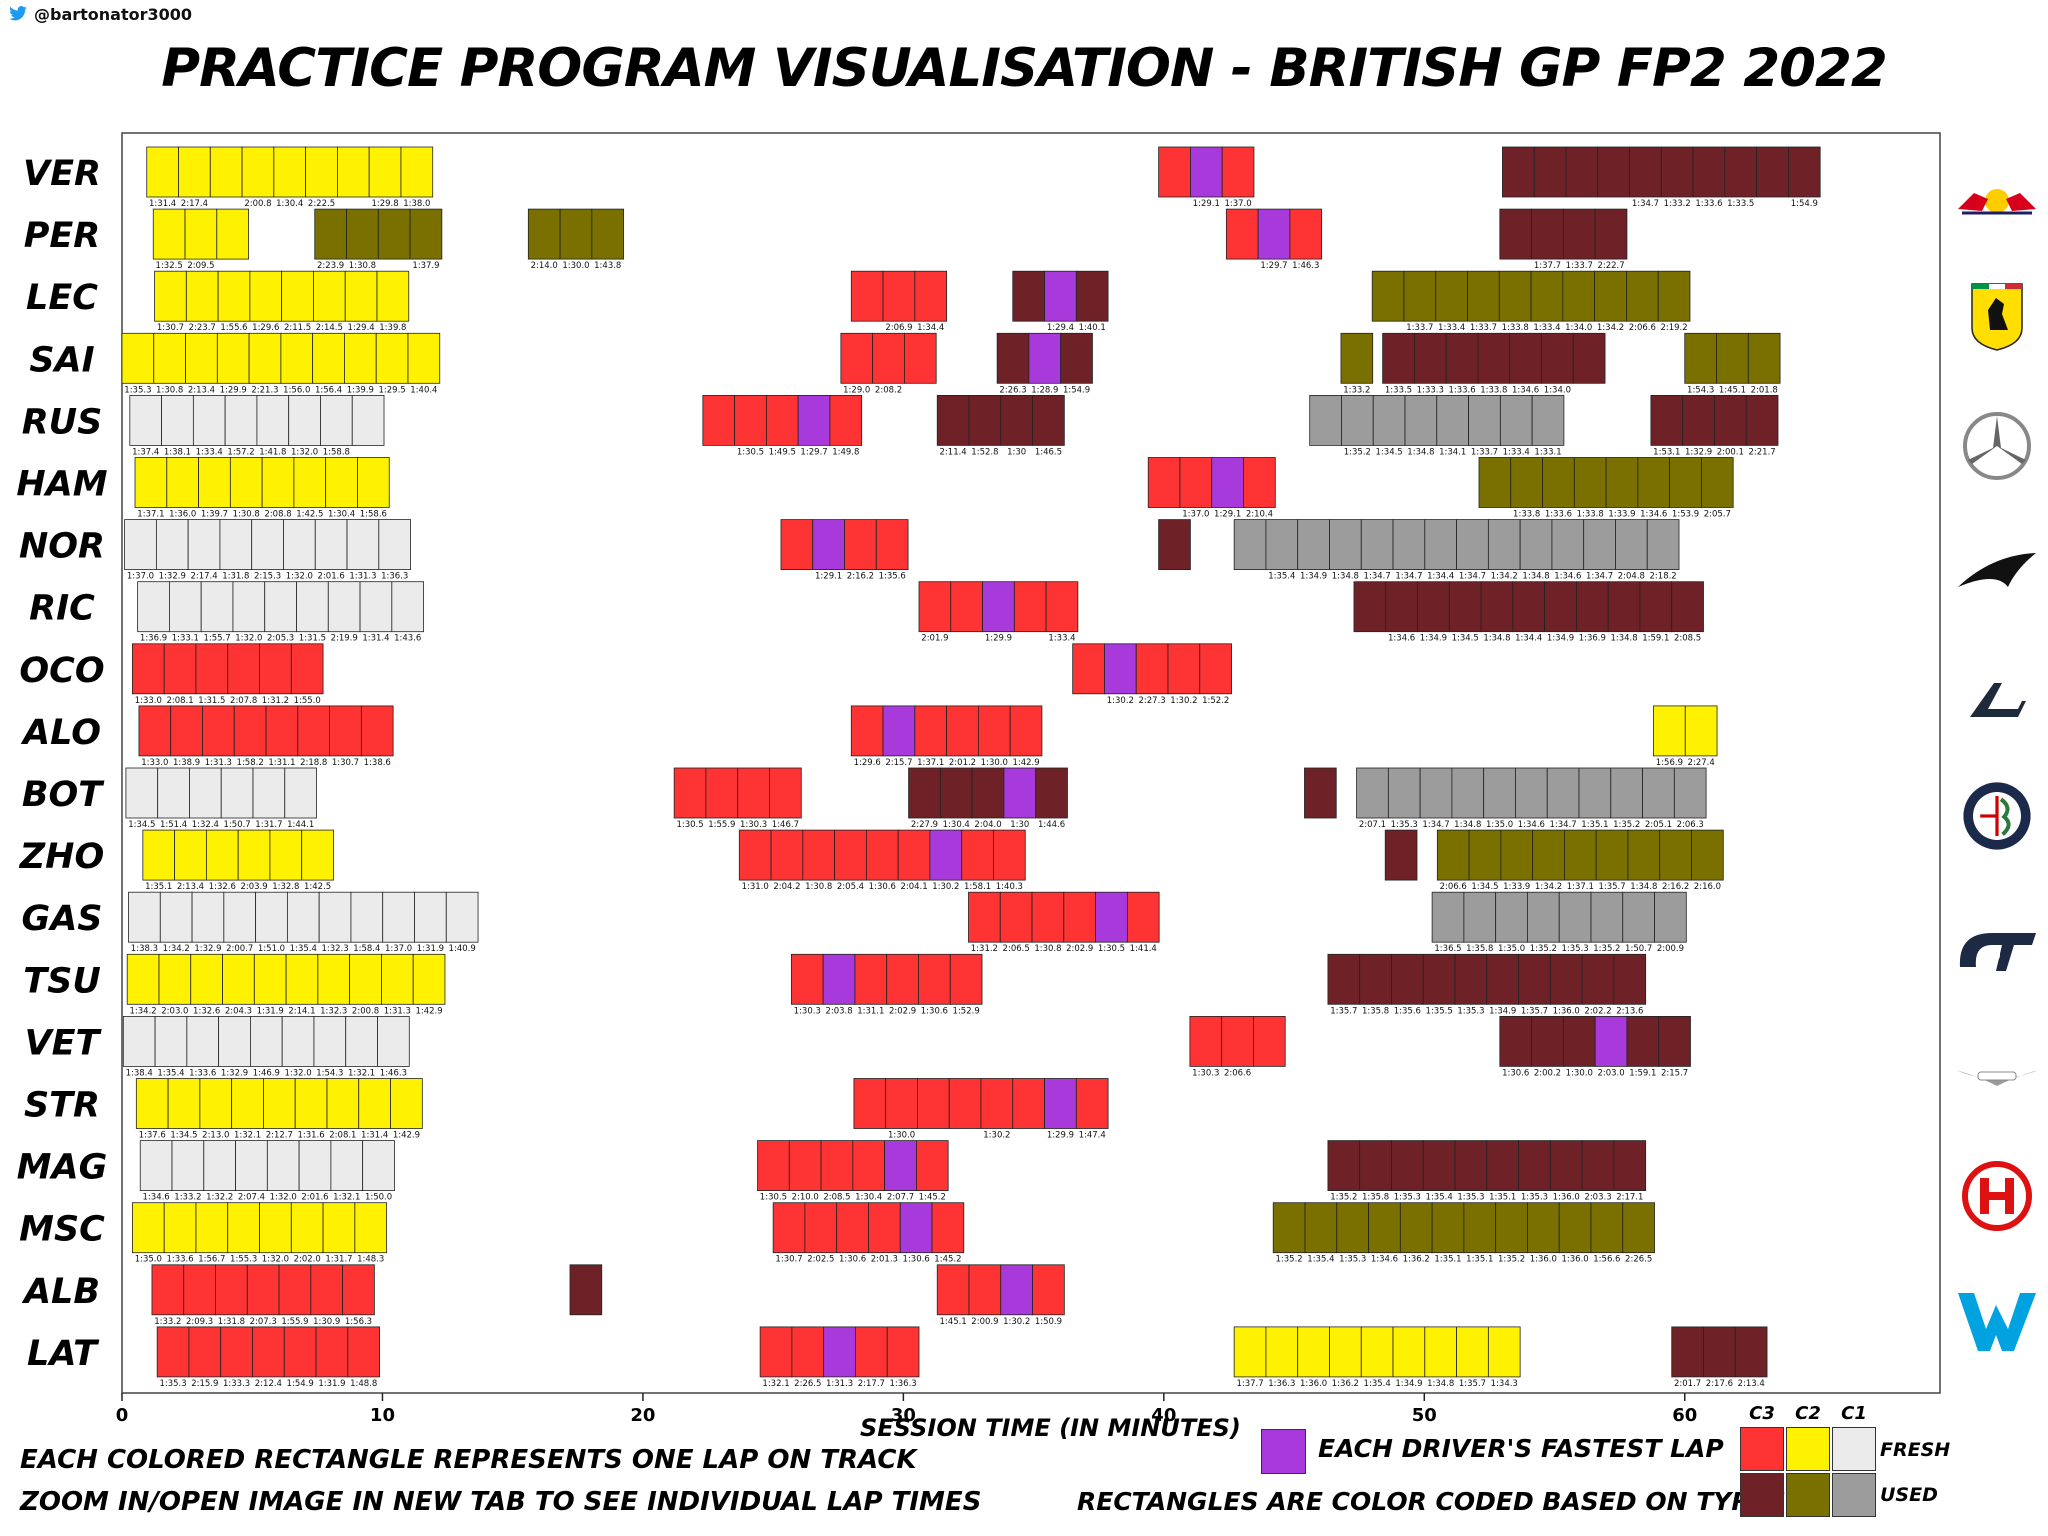  I want to click on lap-time-label: 1:39.7, so click(214, 515).